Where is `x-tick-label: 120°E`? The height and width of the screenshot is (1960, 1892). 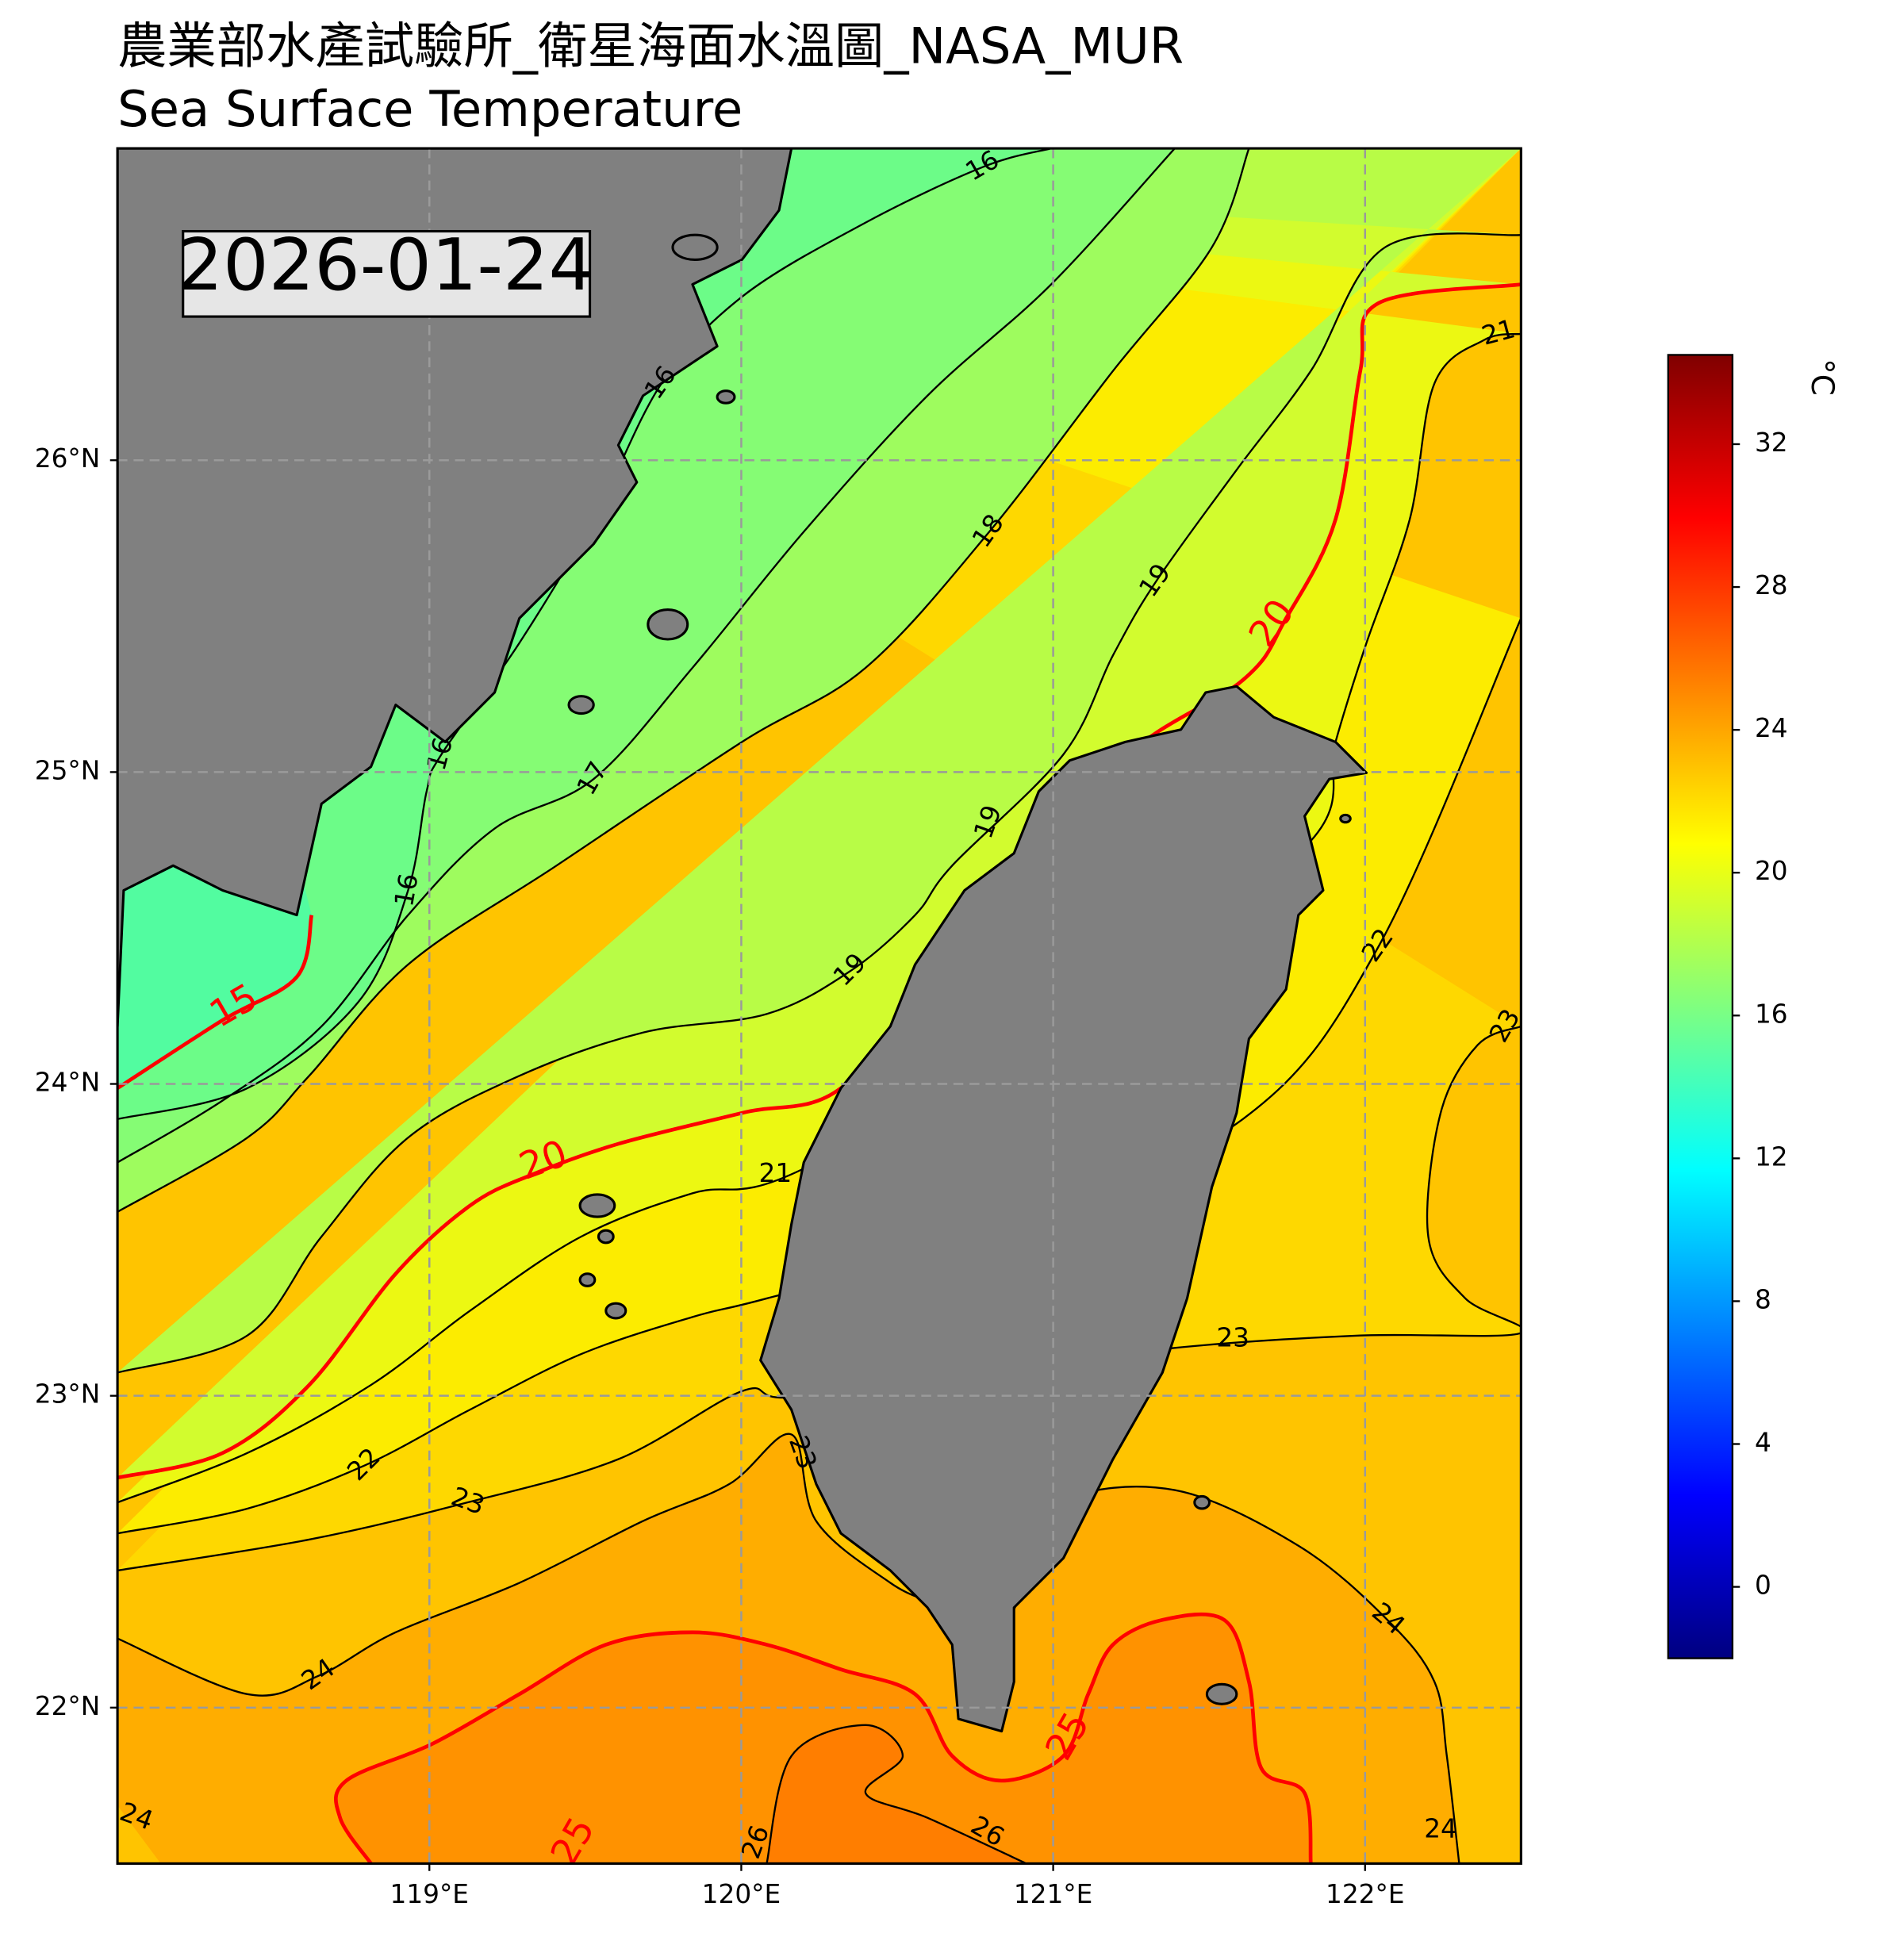
x-tick-label: 120°E is located at coordinates (741, 1894).